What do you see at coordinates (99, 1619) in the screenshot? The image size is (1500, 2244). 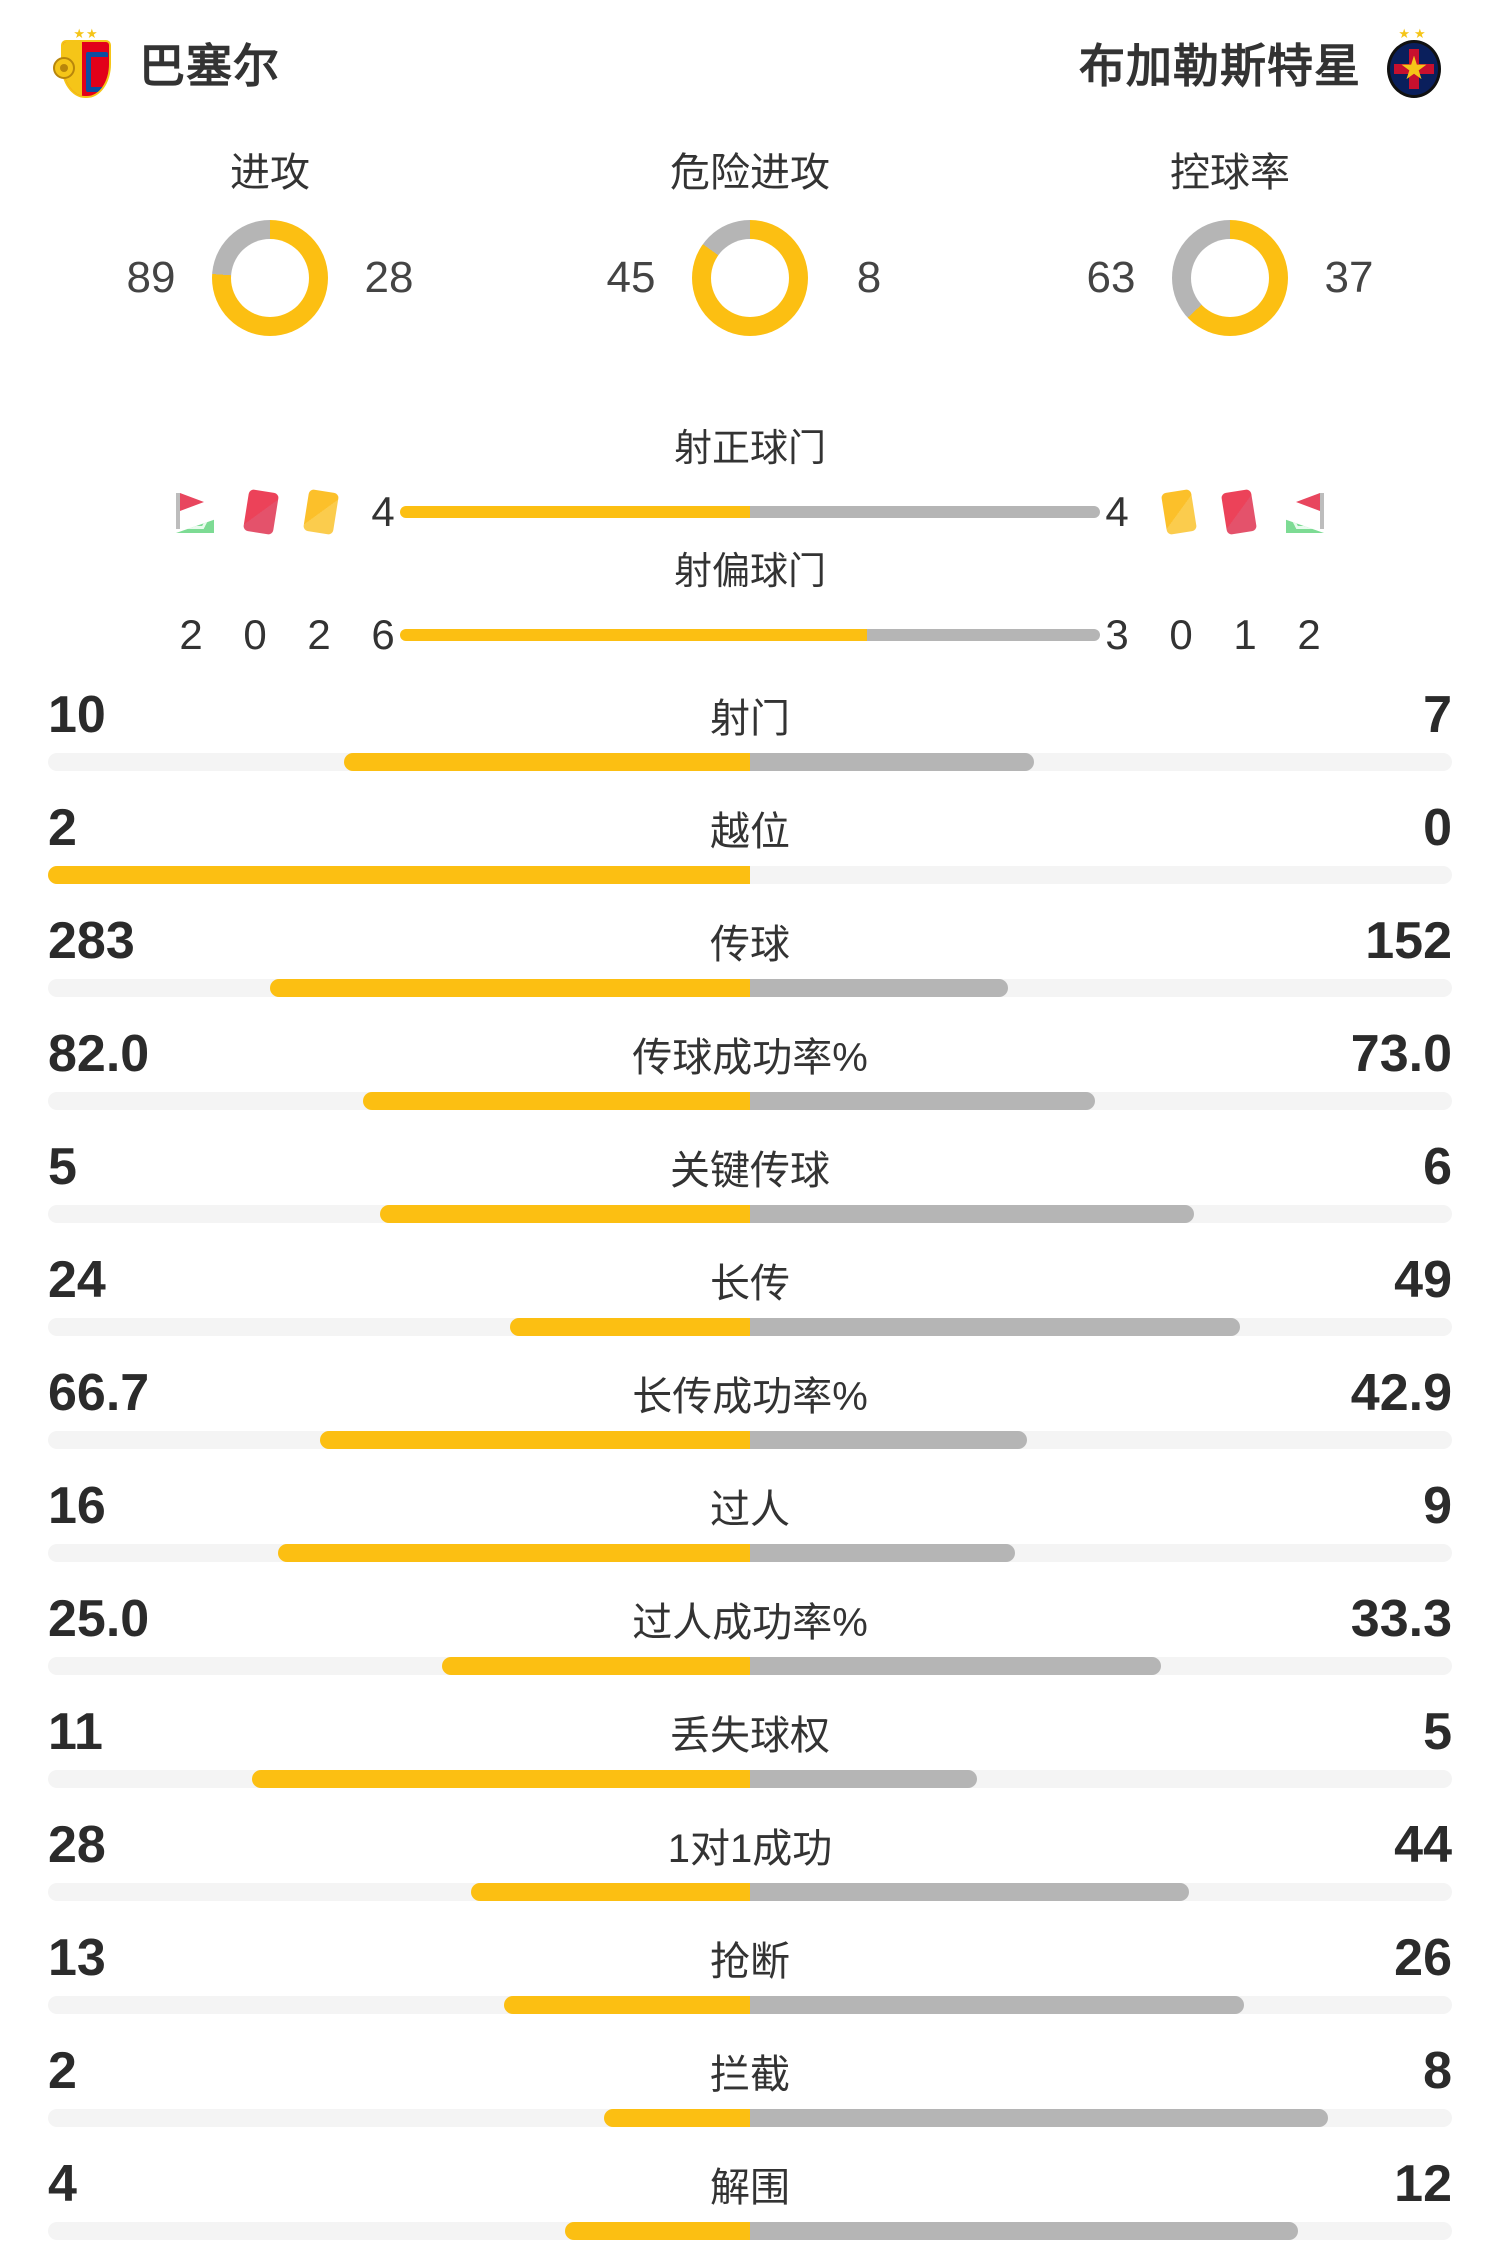 I see `stat-home-value: 25.0` at bounding box center [99, 1619].